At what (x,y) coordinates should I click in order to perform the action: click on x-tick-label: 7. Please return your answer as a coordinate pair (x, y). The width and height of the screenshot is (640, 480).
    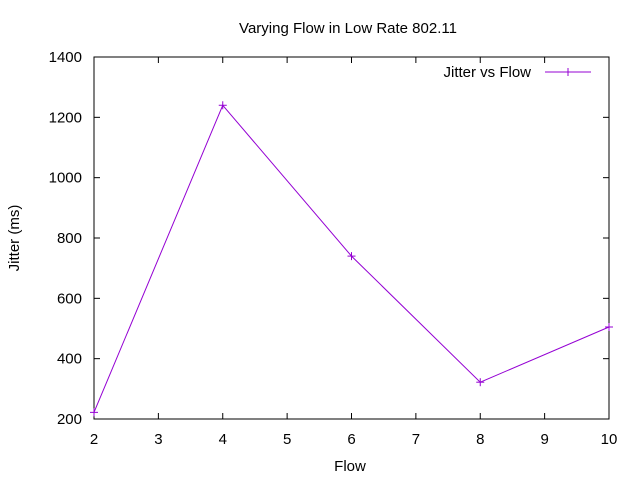
    Looking at the image, I should click on (416, 439).